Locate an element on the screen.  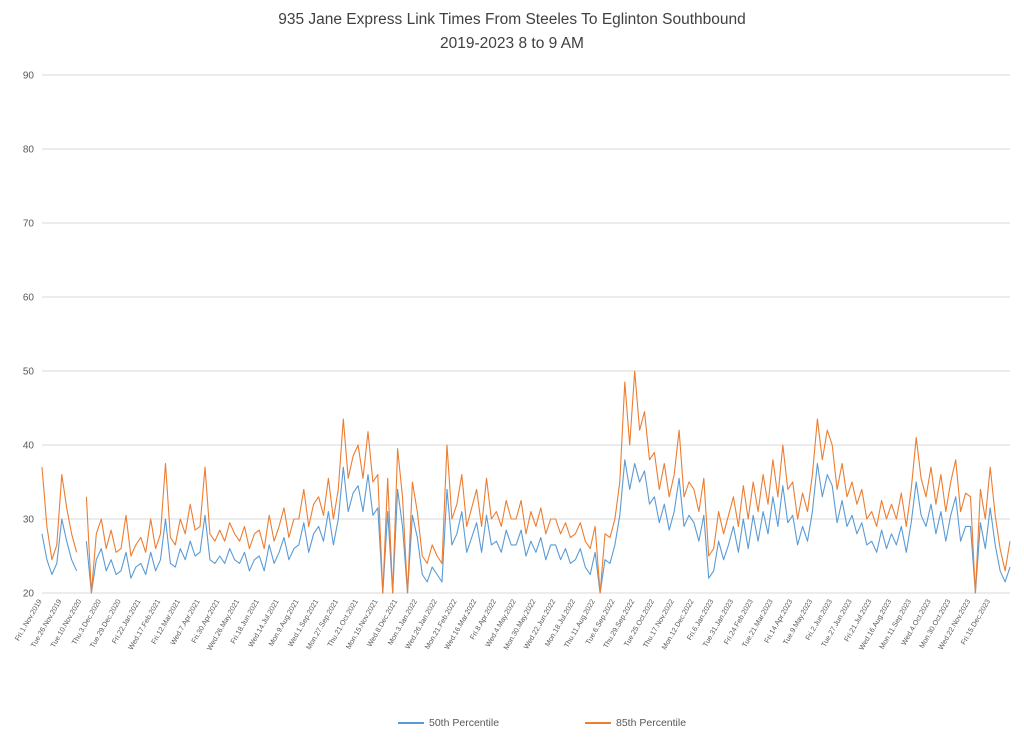
y-axis-label: 80 is located at coordinates (29, 150).